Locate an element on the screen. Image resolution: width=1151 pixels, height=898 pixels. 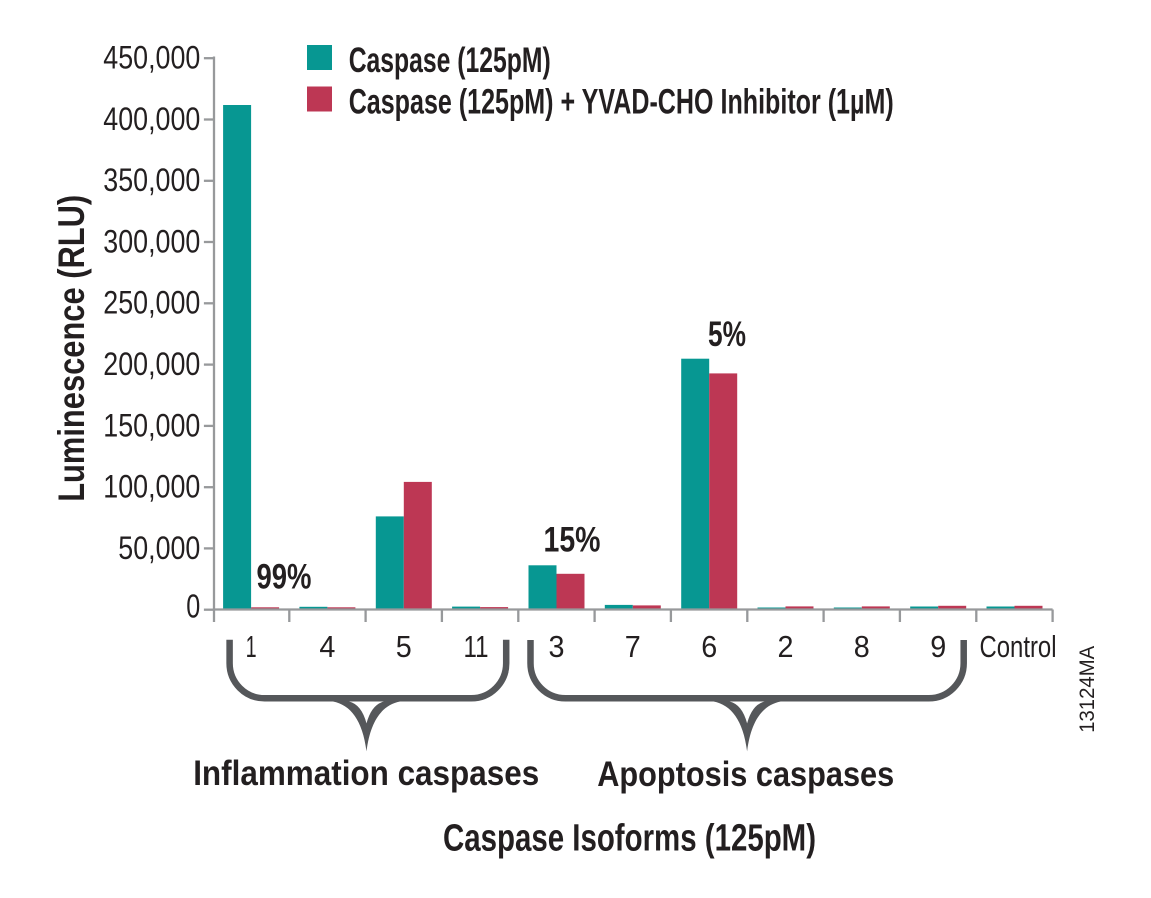
svg-text: 6 is located at coordinates (709, 646).